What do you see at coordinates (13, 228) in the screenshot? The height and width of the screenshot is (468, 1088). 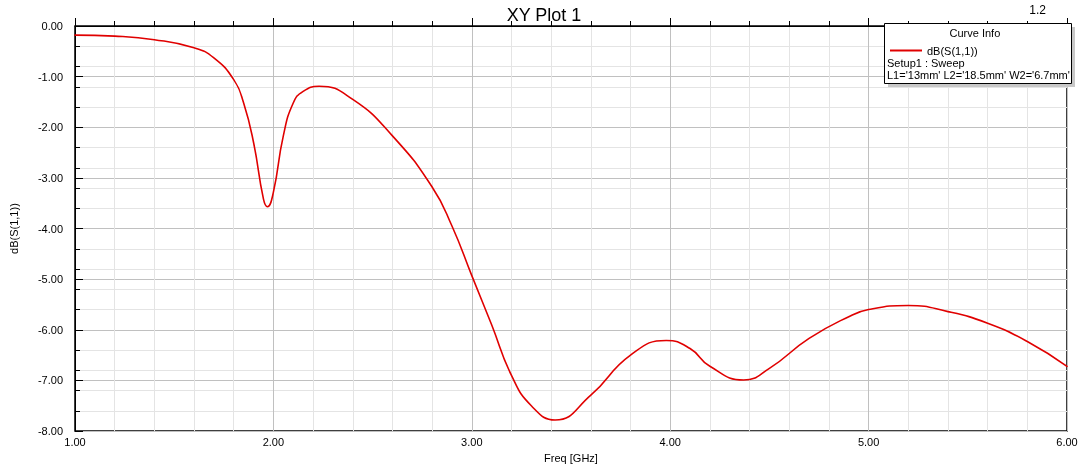 I see `y-axis-title: dB(S(1,1))` at bounding box center [13, 228].